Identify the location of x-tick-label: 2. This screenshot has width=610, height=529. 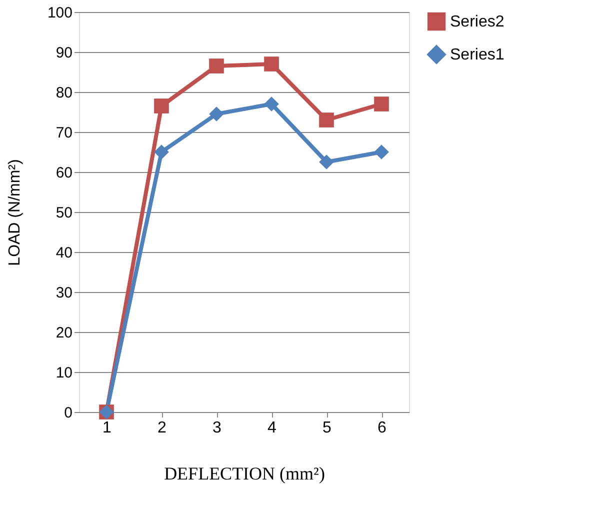
(162, 428).